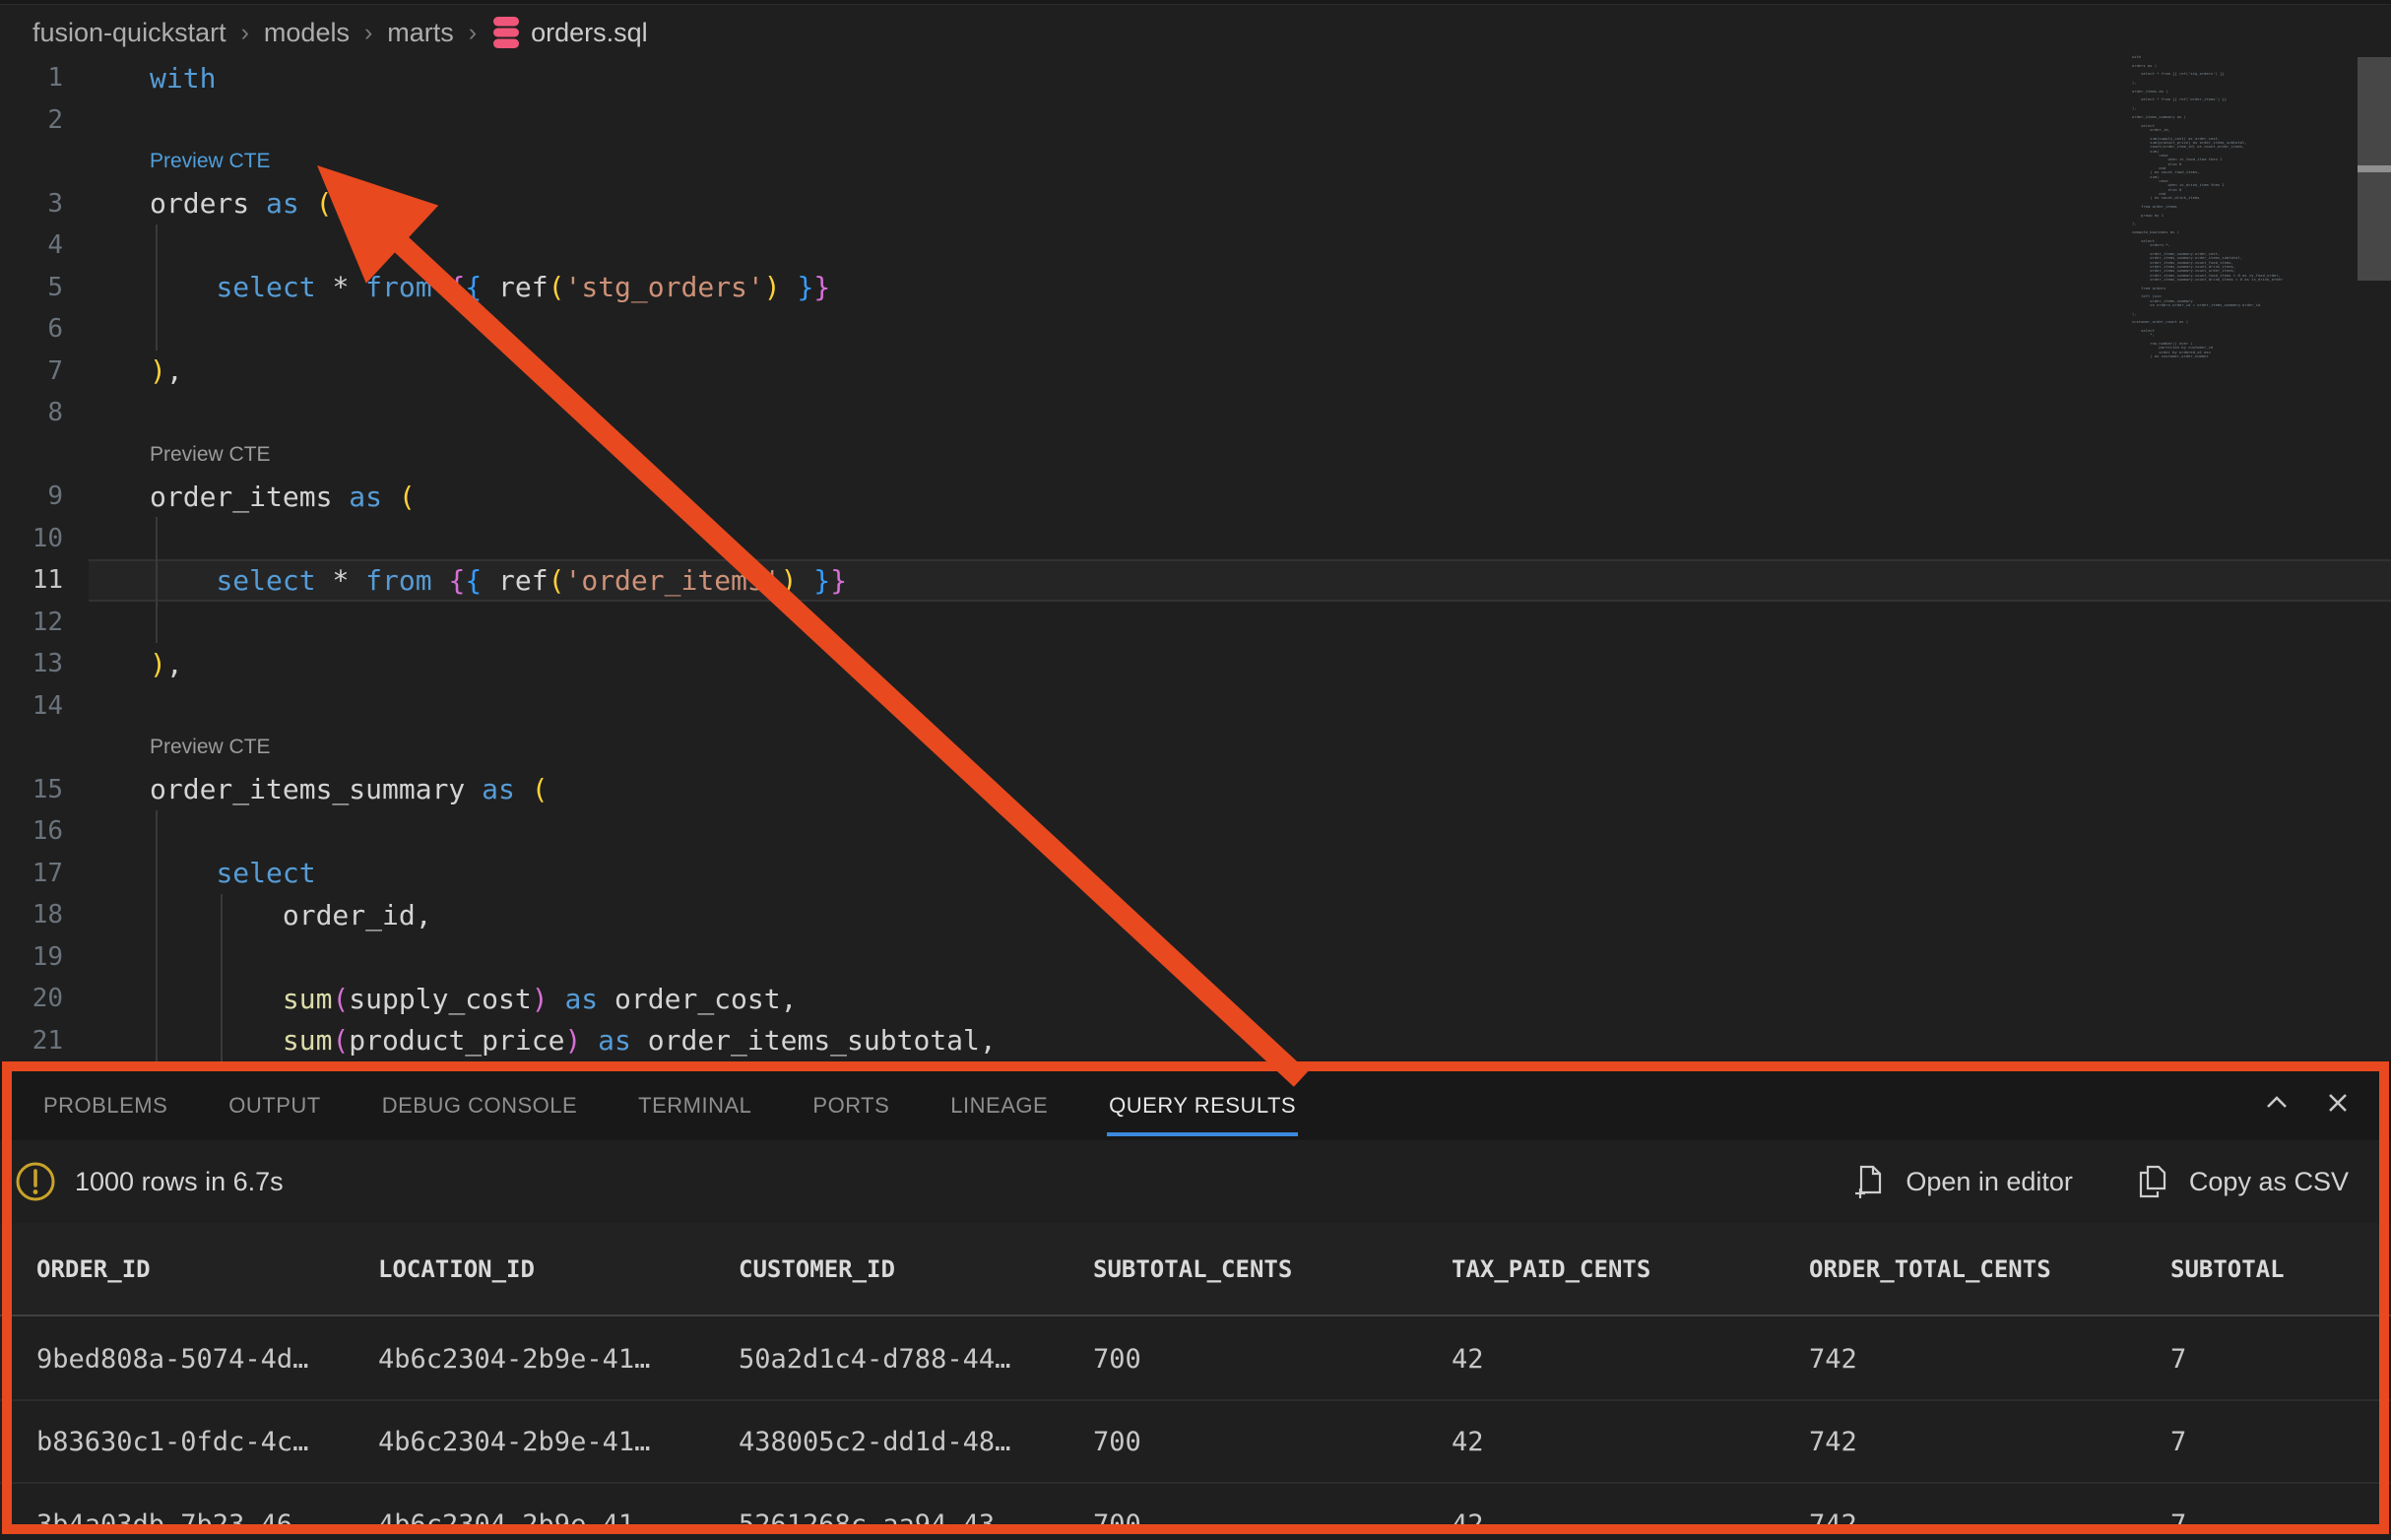 The width and height of the screenshot is (2391, 1540). I want to click on line-number: 10, so click(47, 538).